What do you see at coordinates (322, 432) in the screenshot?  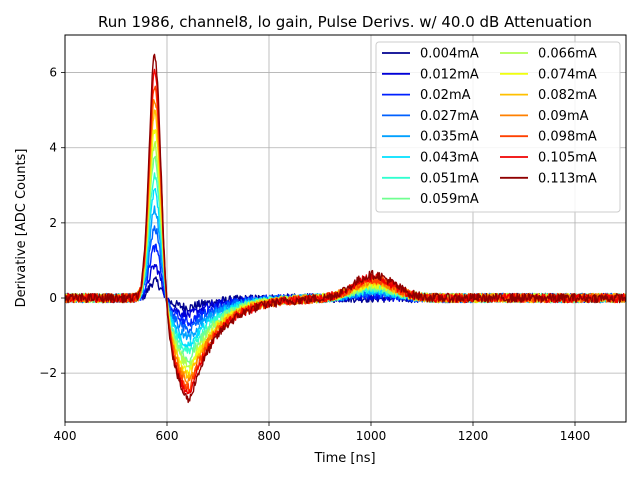 I see `x-axis: 400 600 800 1000 1200 1400` at bounding box center [322, 432].